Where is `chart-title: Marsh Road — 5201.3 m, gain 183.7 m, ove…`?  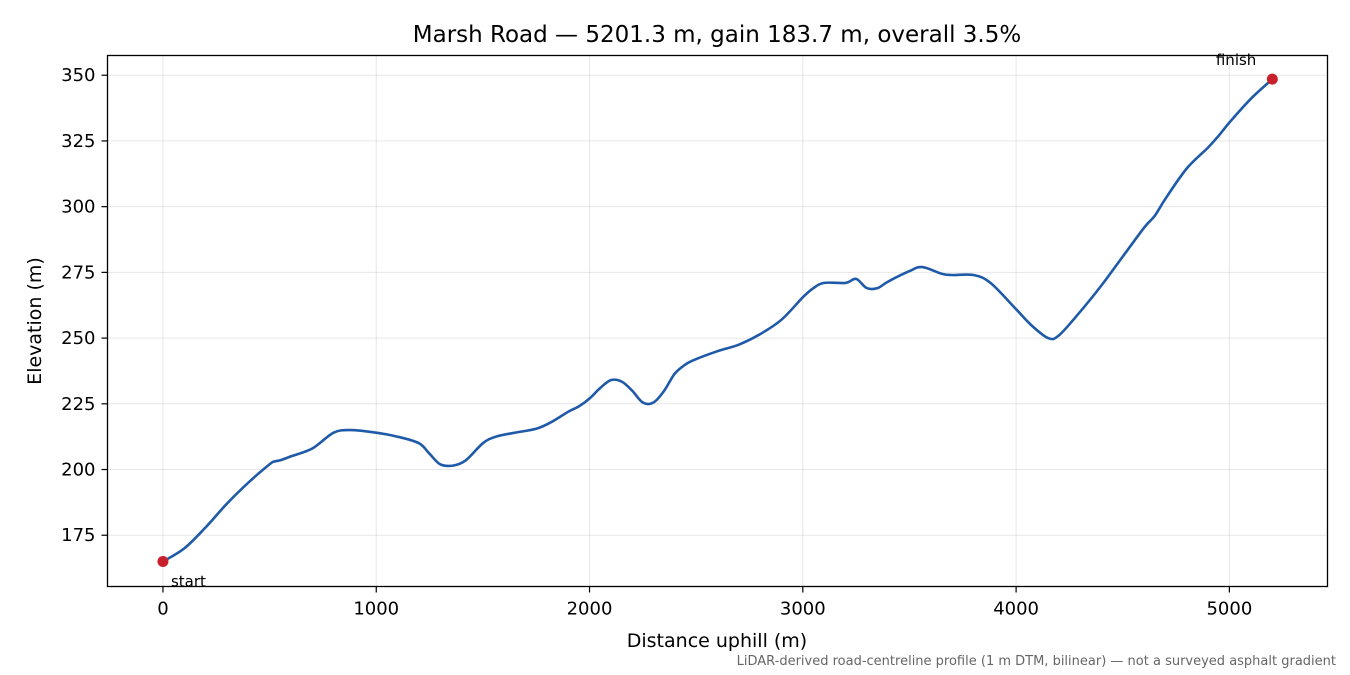 chart-title: Marsh Road — 5201.3 m, gain 183.7 m, ove… is located at coordinates (717, 35).